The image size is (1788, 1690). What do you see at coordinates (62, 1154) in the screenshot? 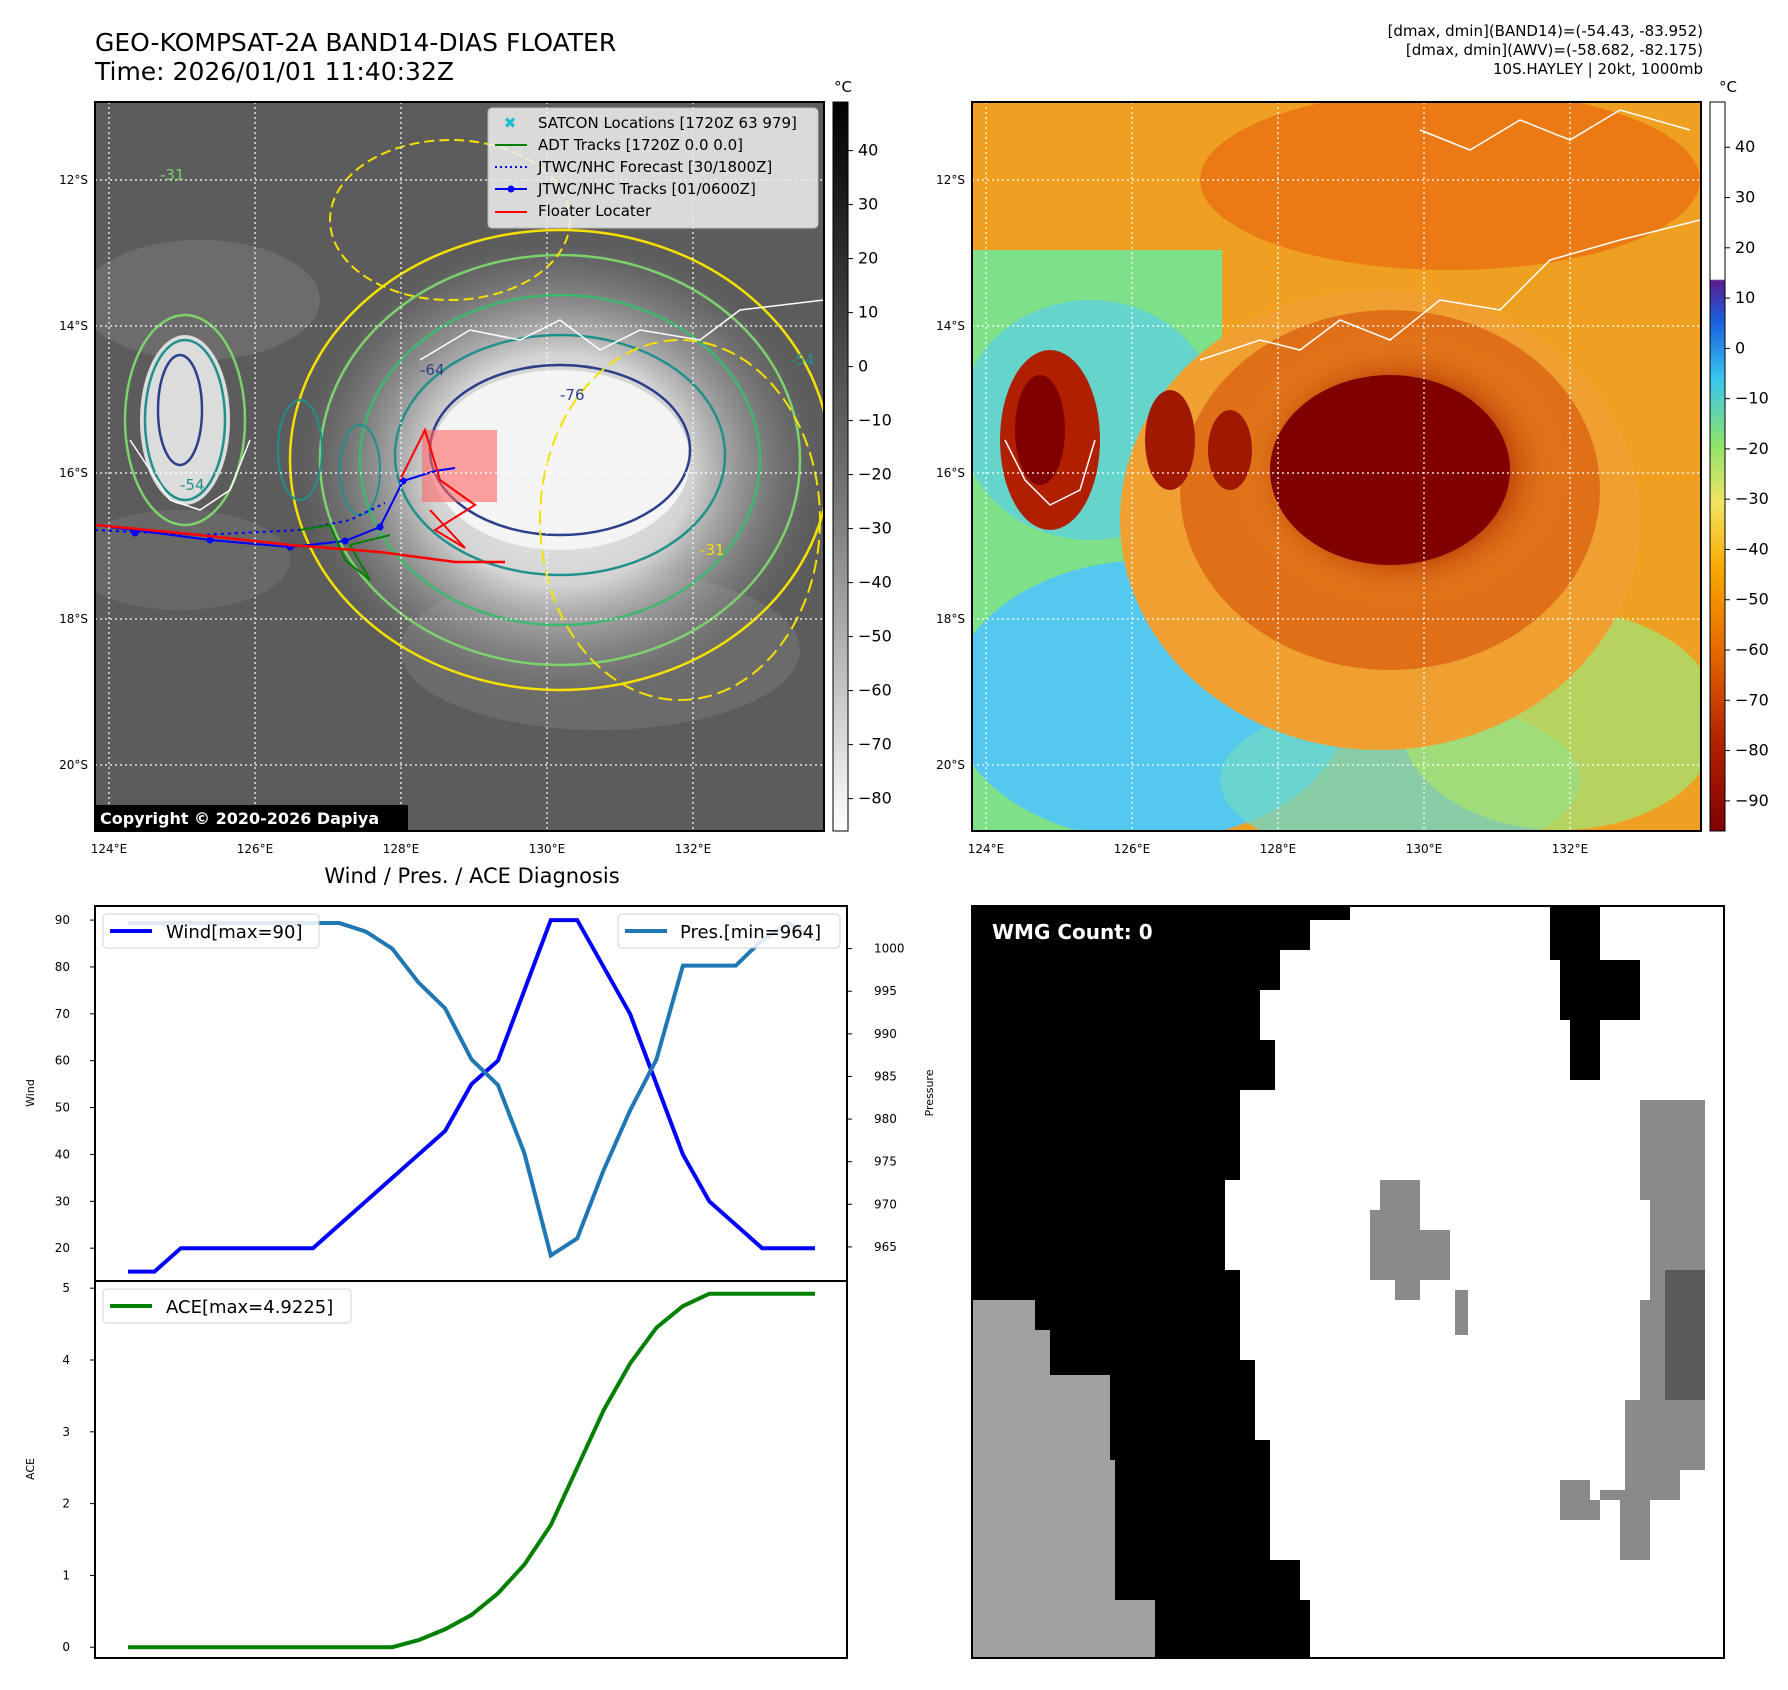
I see `wind-tick-label: 40` at bounding box center [62, 1154].